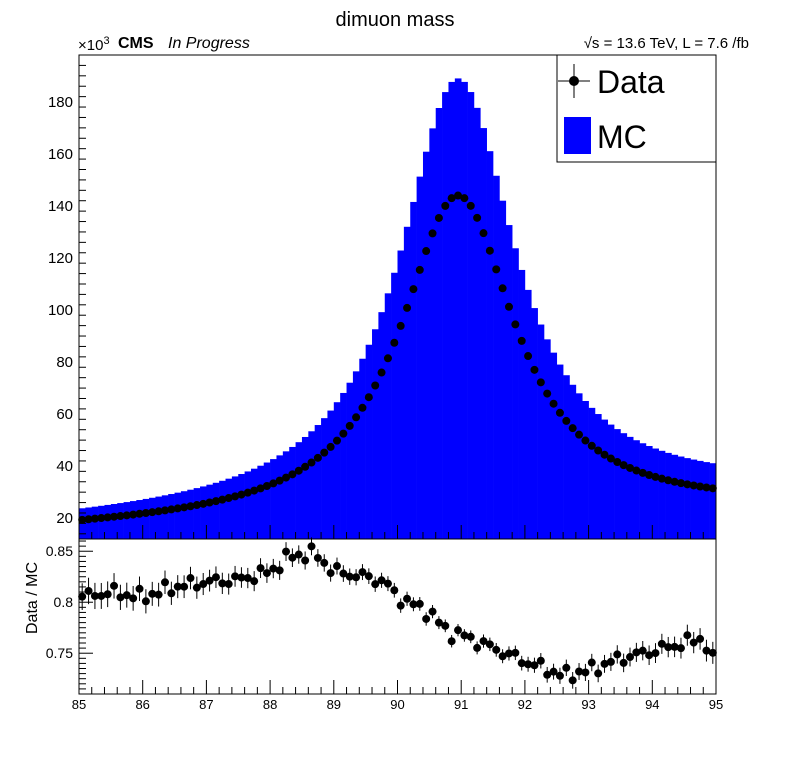 The image size is (796, 772). I want to click on ratio-y-tick-label: 0.85, so click(59, 551).